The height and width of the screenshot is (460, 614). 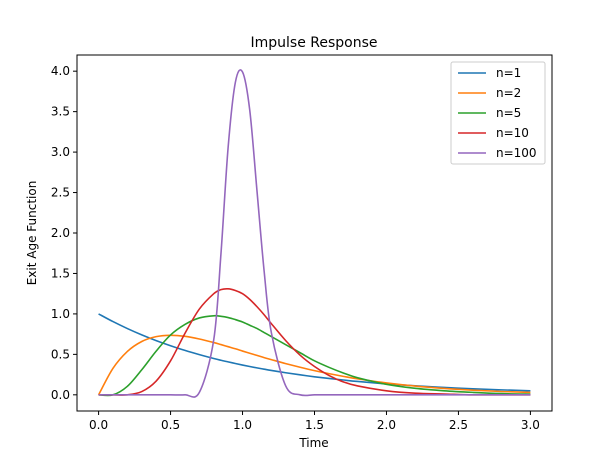 I want to click on y-tick-label: 3.0, so click(x=60, y=152).